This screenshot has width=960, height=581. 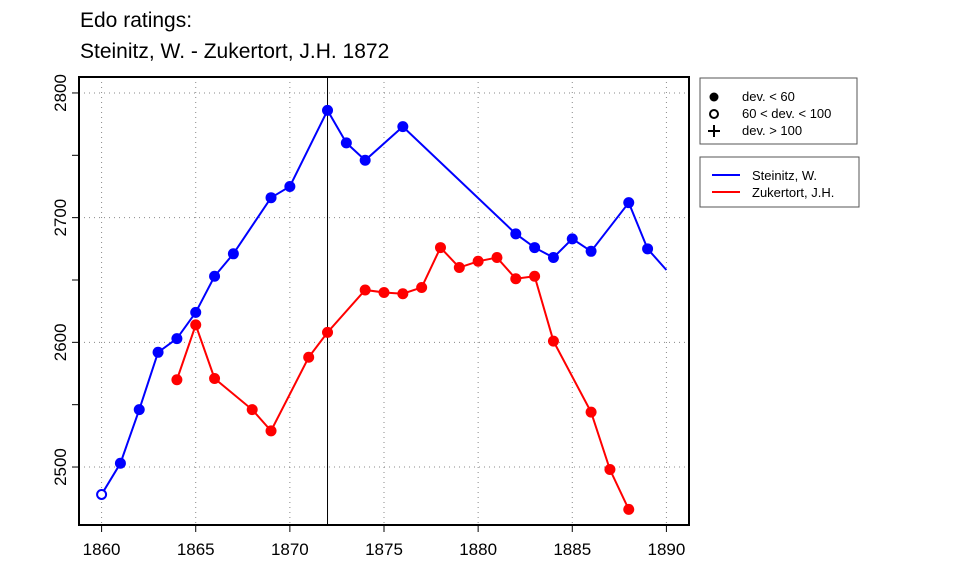 What do you see at coordinates (784, 175) in the screenshot?
I see `legend-label-steinitz: Steinitz, W.` at bounding box center [784, 175].